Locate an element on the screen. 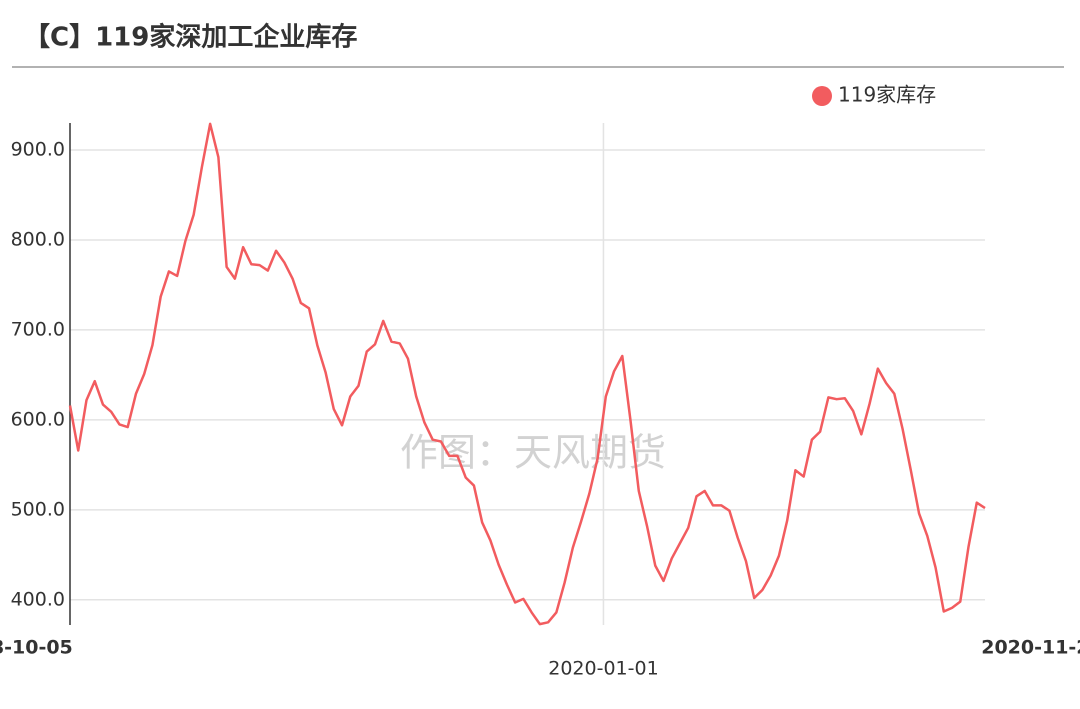  x-tick-label: 2020-01-01 is located at coordinates (603, 669).